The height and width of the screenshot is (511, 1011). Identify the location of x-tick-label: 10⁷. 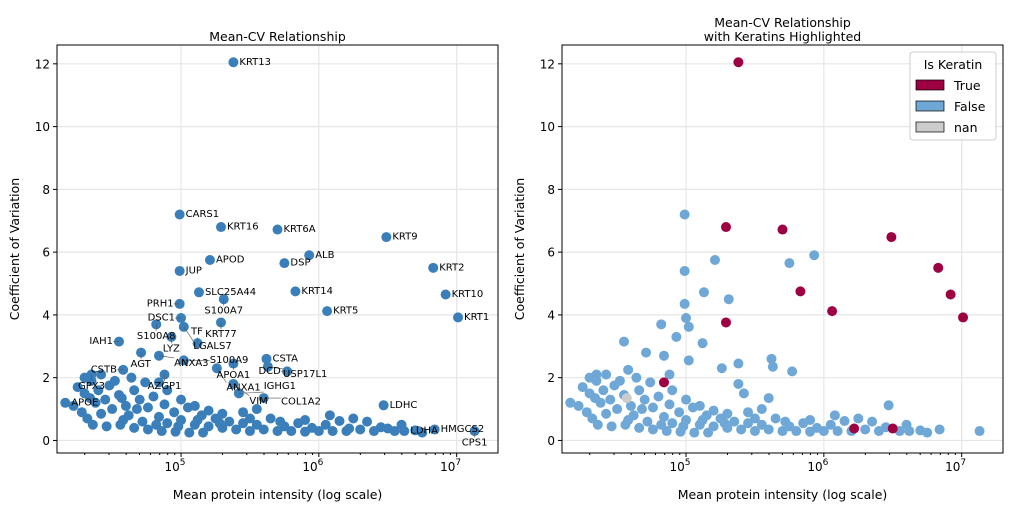
(955, 466).